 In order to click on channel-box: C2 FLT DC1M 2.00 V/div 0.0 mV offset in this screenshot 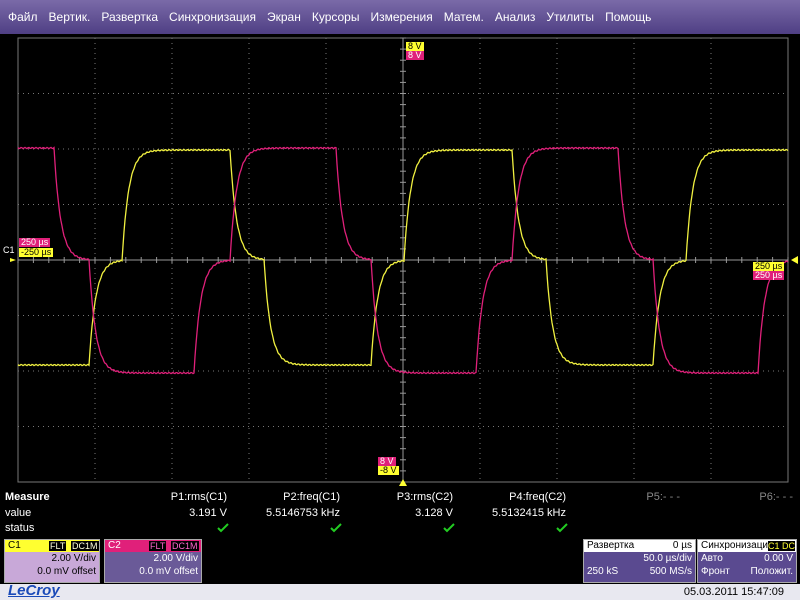, I will do `click(153, 561)`.